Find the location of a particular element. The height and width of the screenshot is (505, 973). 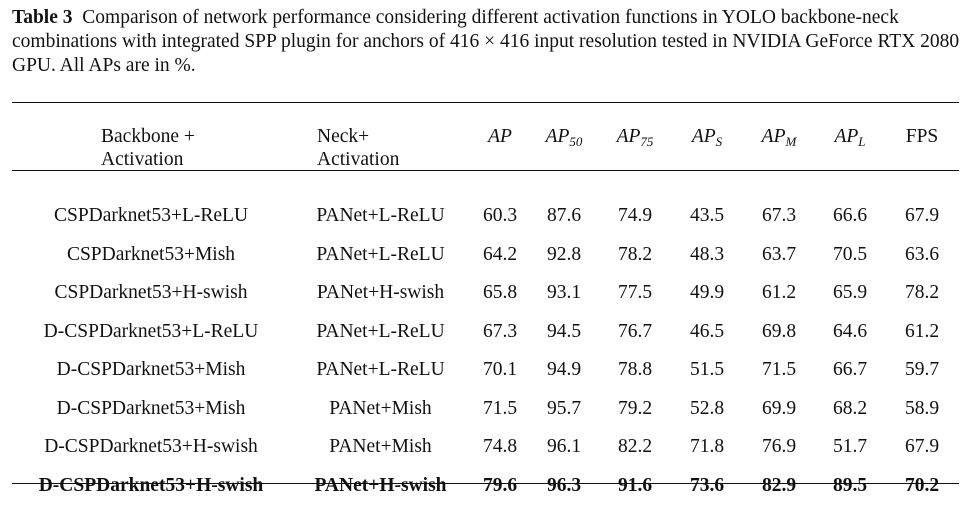

cell-ap50: 96.3 is located at coordinates (564, 486).